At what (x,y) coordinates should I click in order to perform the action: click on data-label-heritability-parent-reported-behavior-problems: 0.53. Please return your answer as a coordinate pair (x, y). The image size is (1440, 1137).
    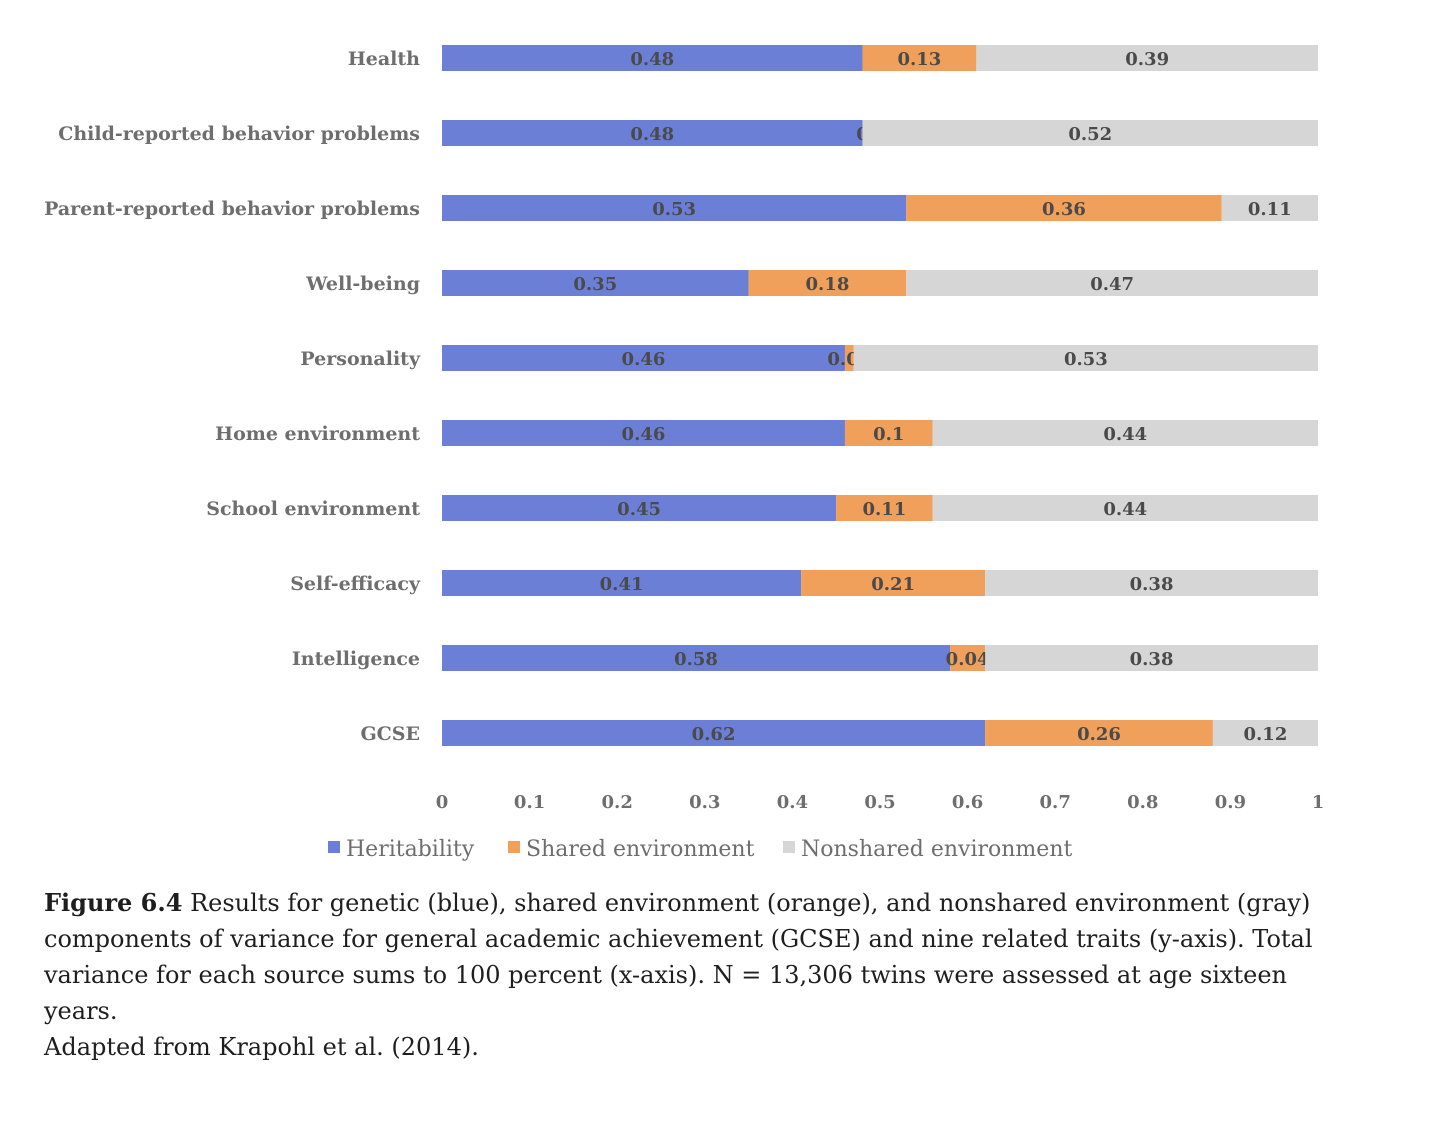
    Looking at the image, I should click on (674, 209).